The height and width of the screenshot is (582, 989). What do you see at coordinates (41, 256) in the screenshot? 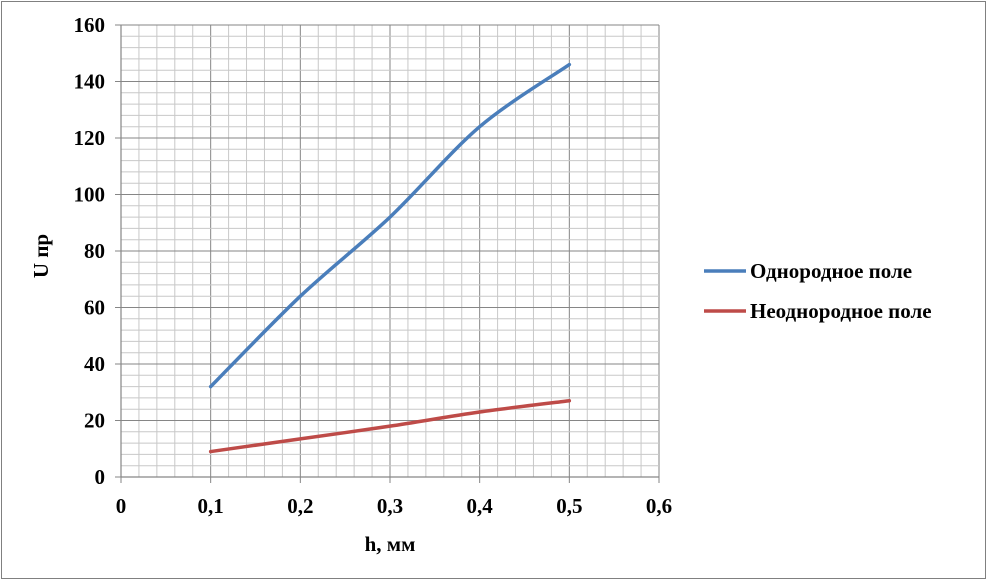
I see `y-axis-title: U пр` at bounding box center [41, 256].